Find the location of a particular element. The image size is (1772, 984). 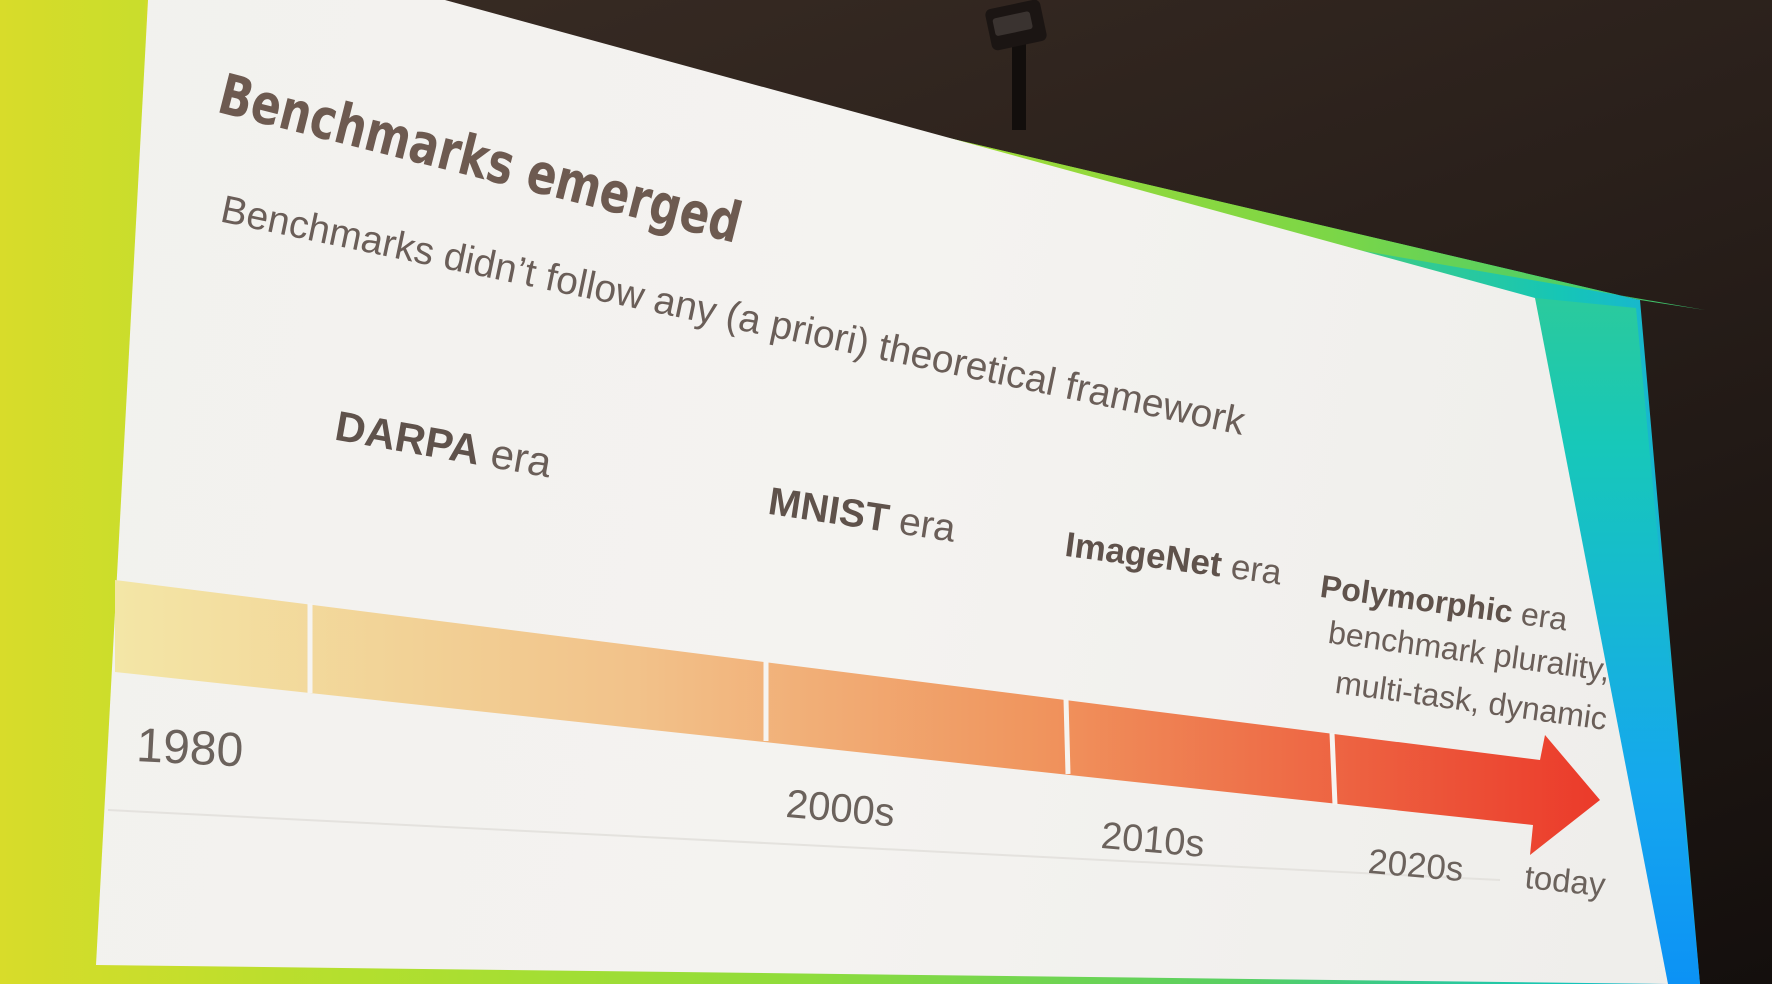

era-label-mnist: MNIST era is located at coordinates (862, 516).